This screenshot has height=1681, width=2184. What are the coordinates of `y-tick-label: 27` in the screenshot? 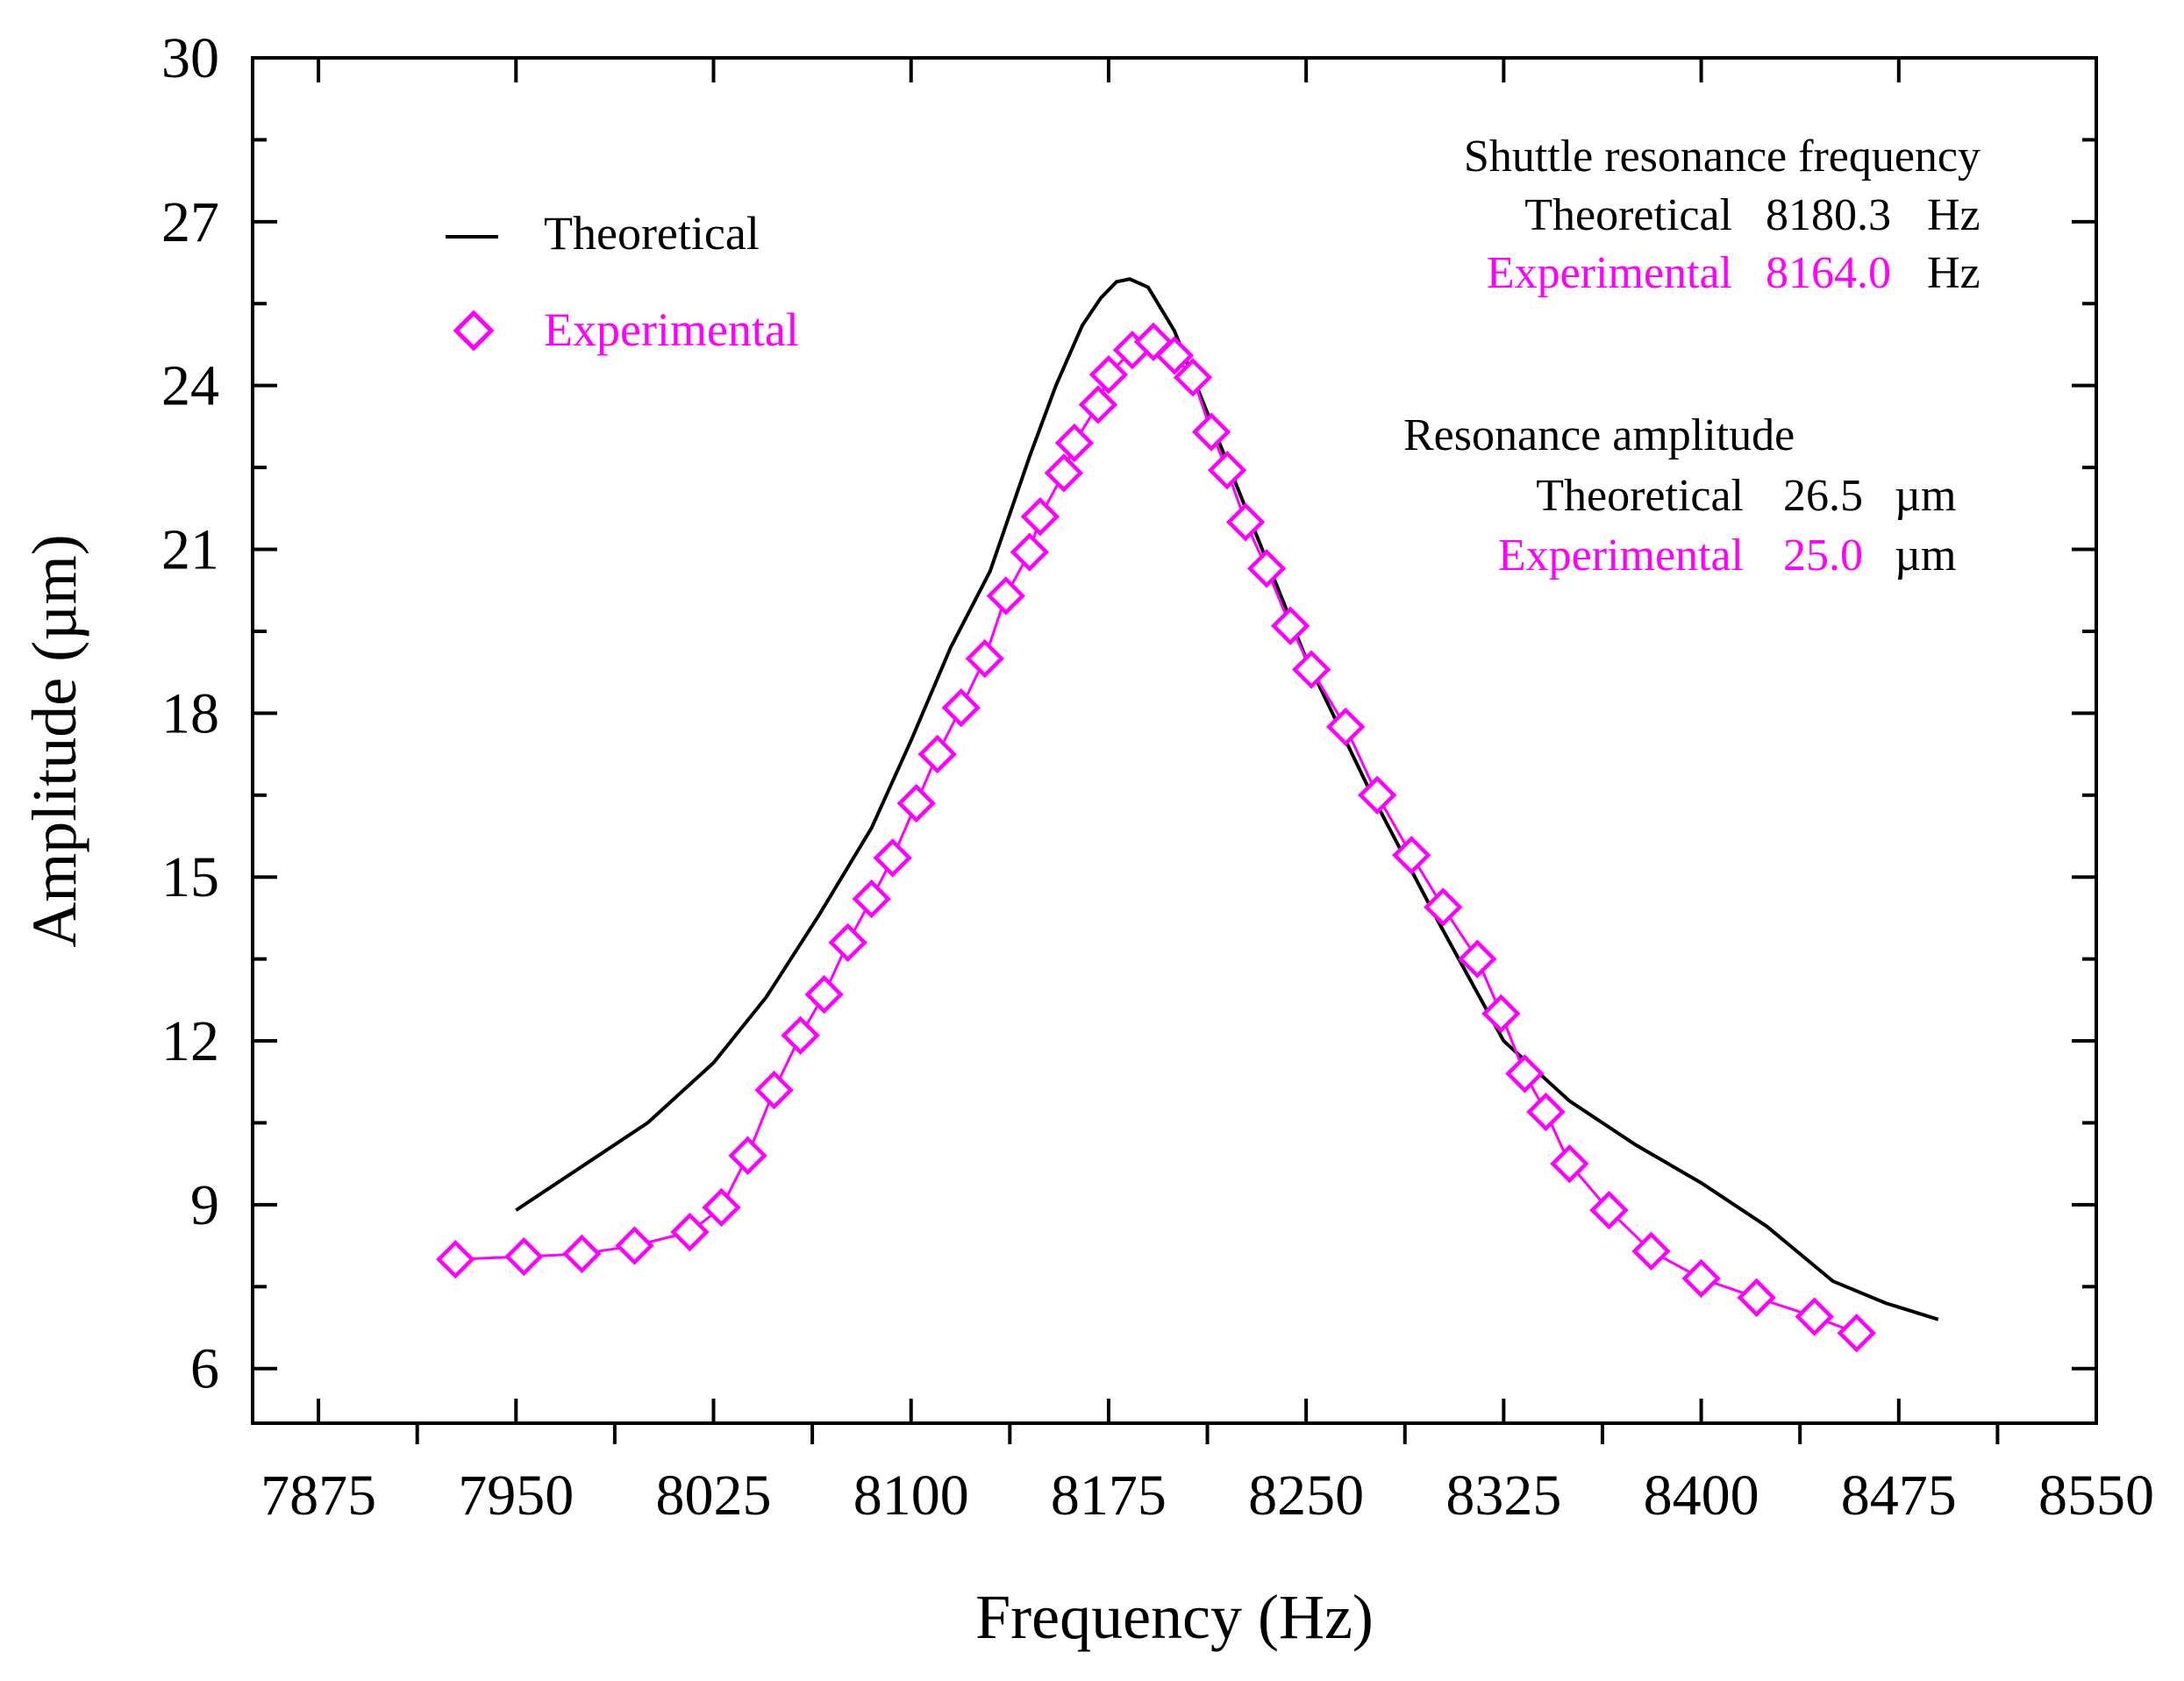 It's located at (190, 222).